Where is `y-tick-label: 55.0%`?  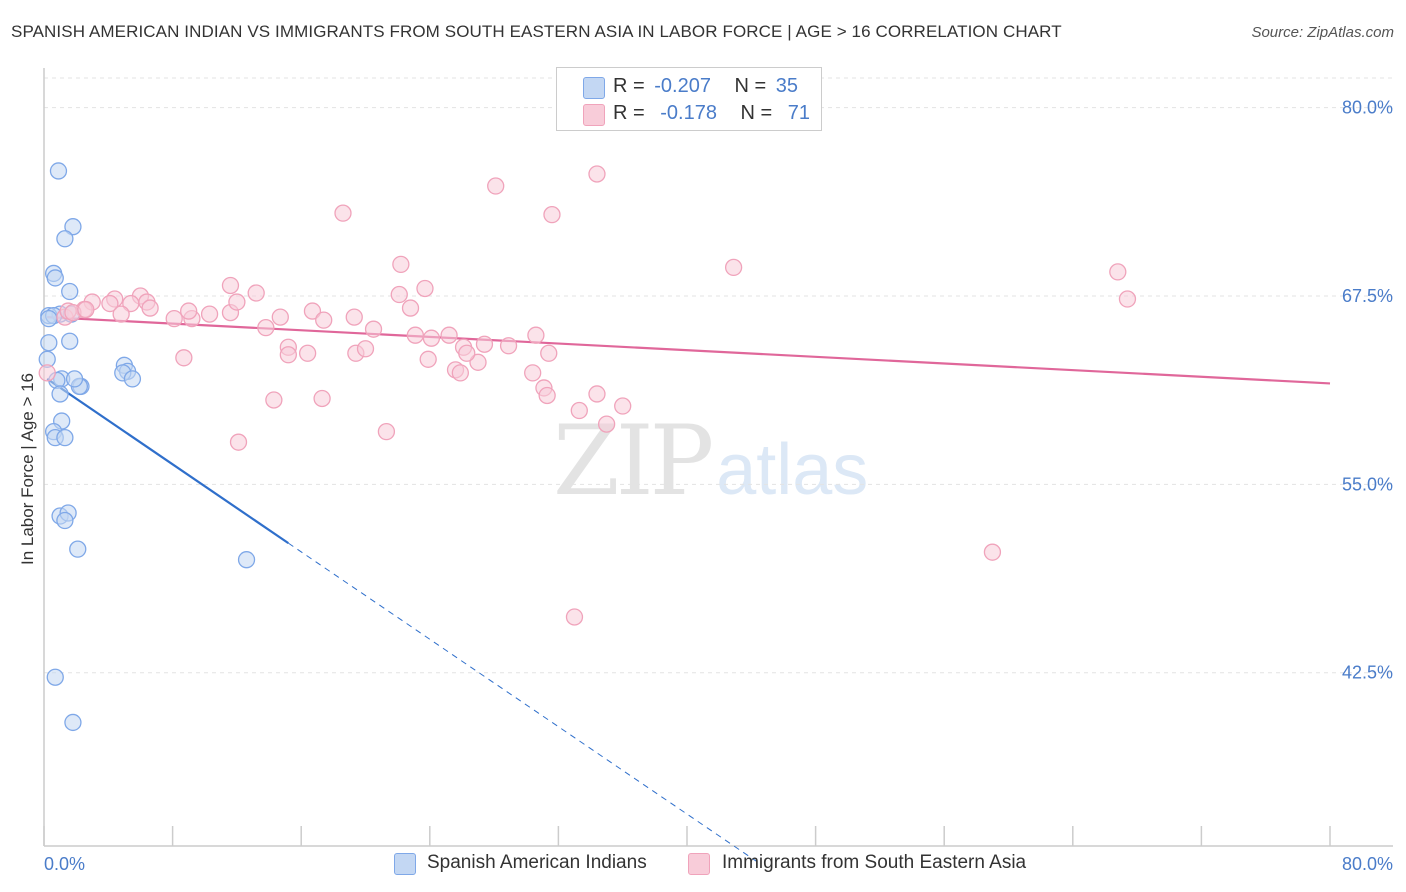 y-tick-label: 55.0% is located at coordinates (1367, 484).